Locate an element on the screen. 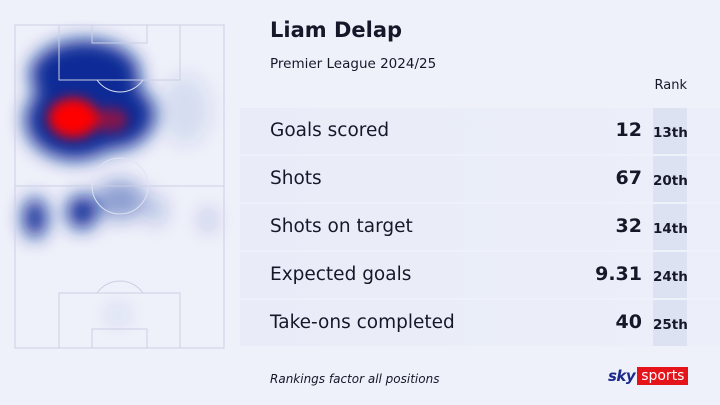  stat-row: Shots 67 20th is located at coordinates (480, 179).